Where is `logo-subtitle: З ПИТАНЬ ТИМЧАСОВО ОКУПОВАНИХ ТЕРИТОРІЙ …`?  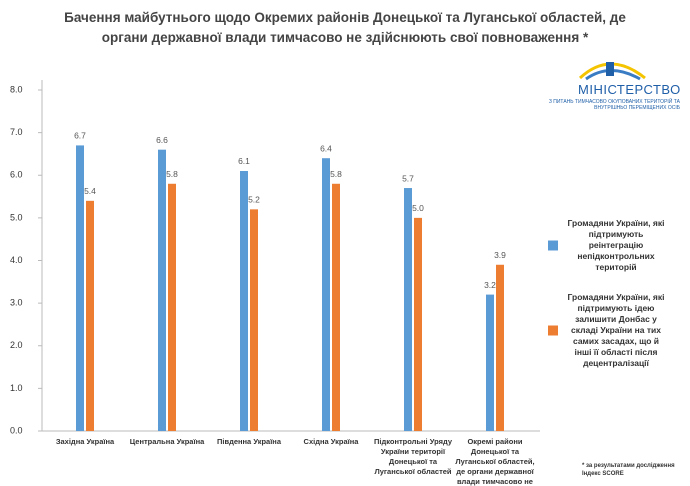 logo-subtitle: З ПИТАНЬ ТИМЧАСОВО ОКУПОВАНИХ ТЕРИТОРІЙ … is located at coordinates (614, 105).